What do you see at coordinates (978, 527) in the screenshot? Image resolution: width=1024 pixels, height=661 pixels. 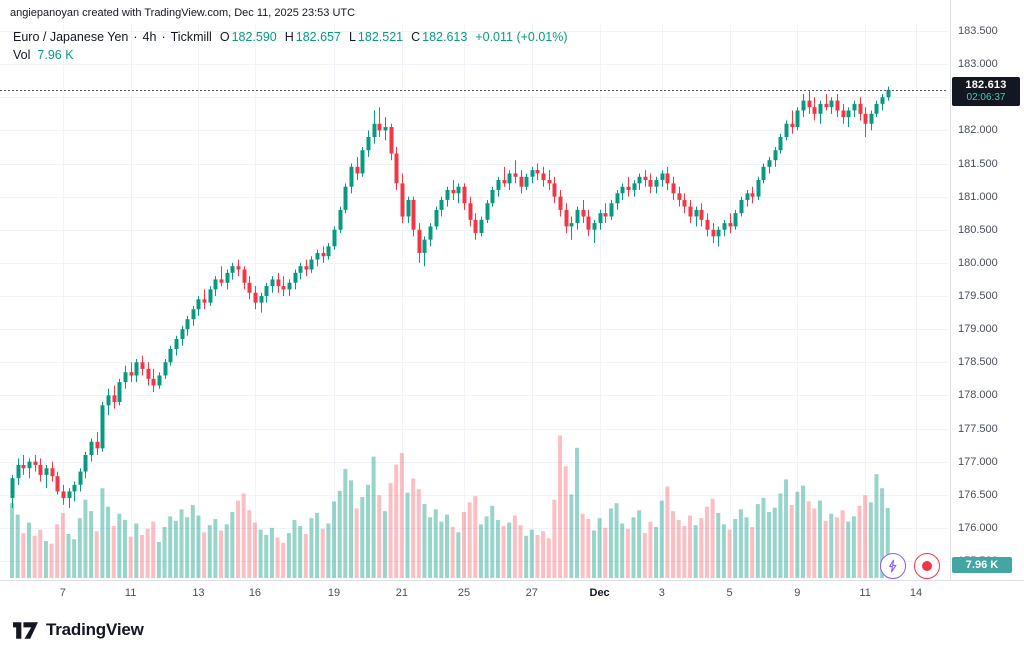 I see `price-axis-label: 176.000` at bounding box center [978, 527].